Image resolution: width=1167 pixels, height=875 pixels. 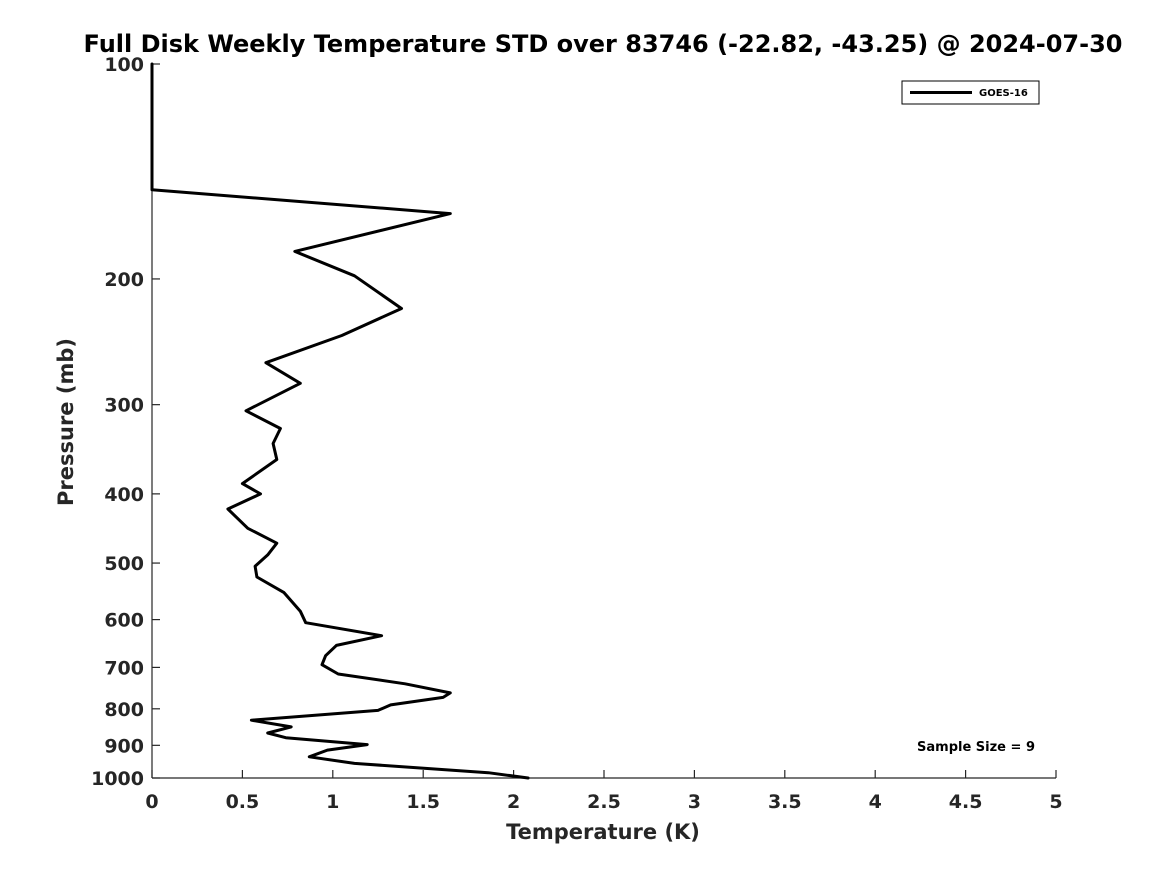 What do you see at coordinates (1003, 93) in the screenshot?
I see `legend-label-goes16: GOES-16` at bounding box center [1003, 93].